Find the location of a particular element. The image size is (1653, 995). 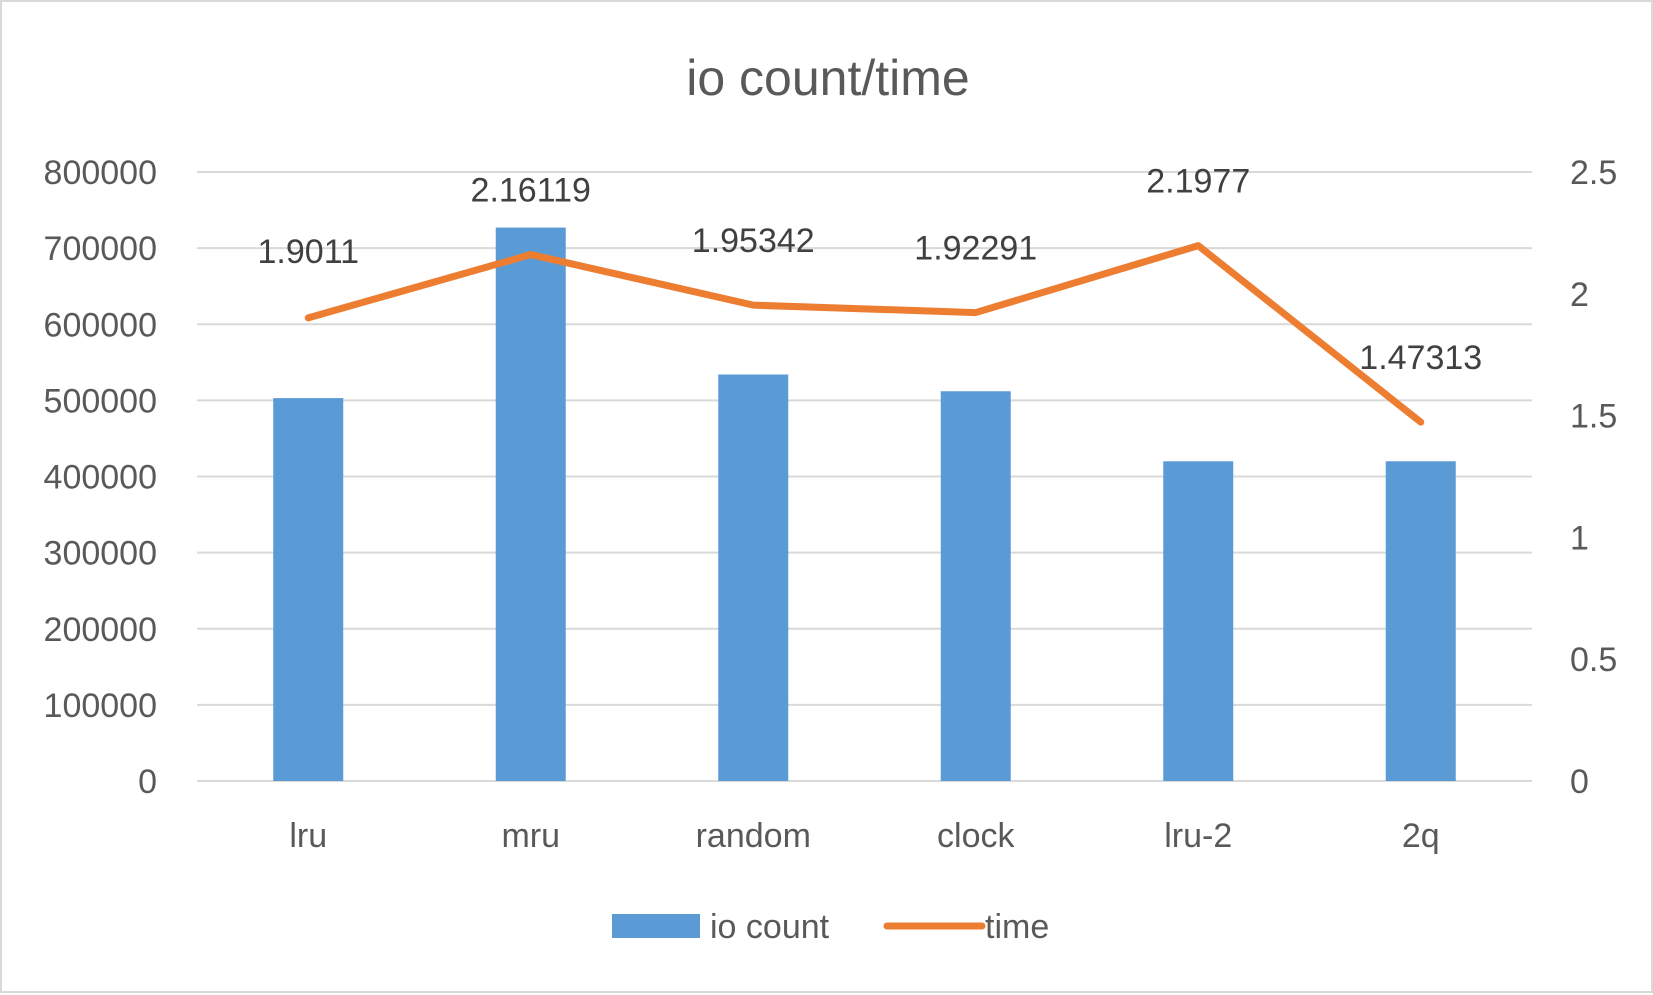

data-label-time: 1.9011 is located at coordinates (308, 252).